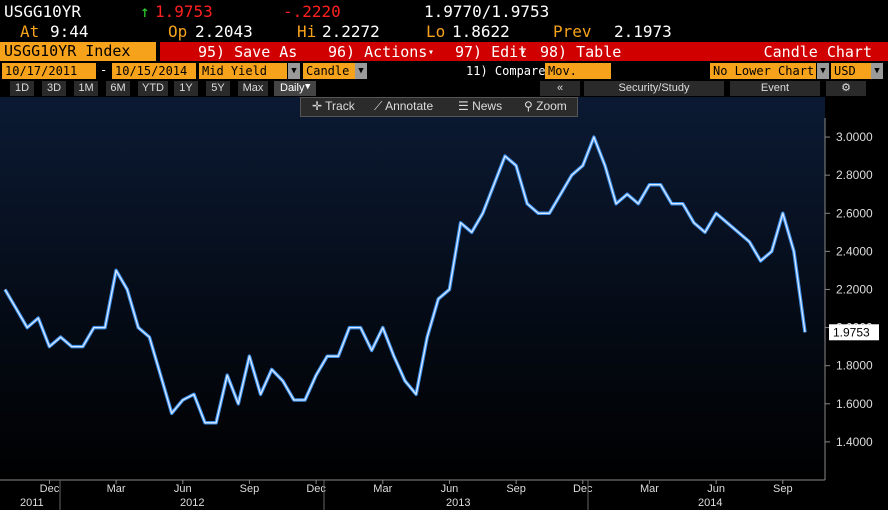  What do you see at coordinates (186, 88) in the screenshot?
I see `range-button: 1Y` at bounding box center [186, 88].